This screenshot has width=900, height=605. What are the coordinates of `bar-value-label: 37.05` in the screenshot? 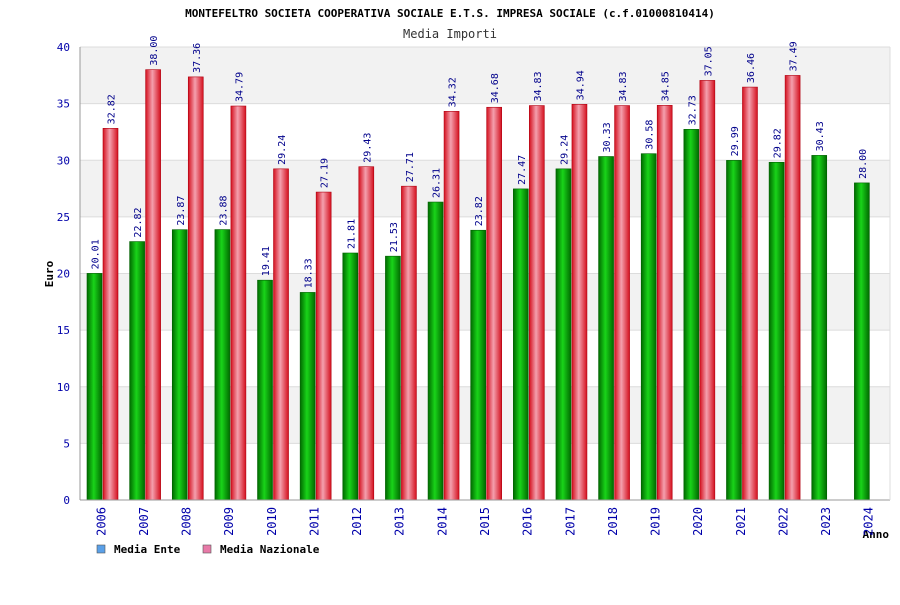 It's located at (708, 61).